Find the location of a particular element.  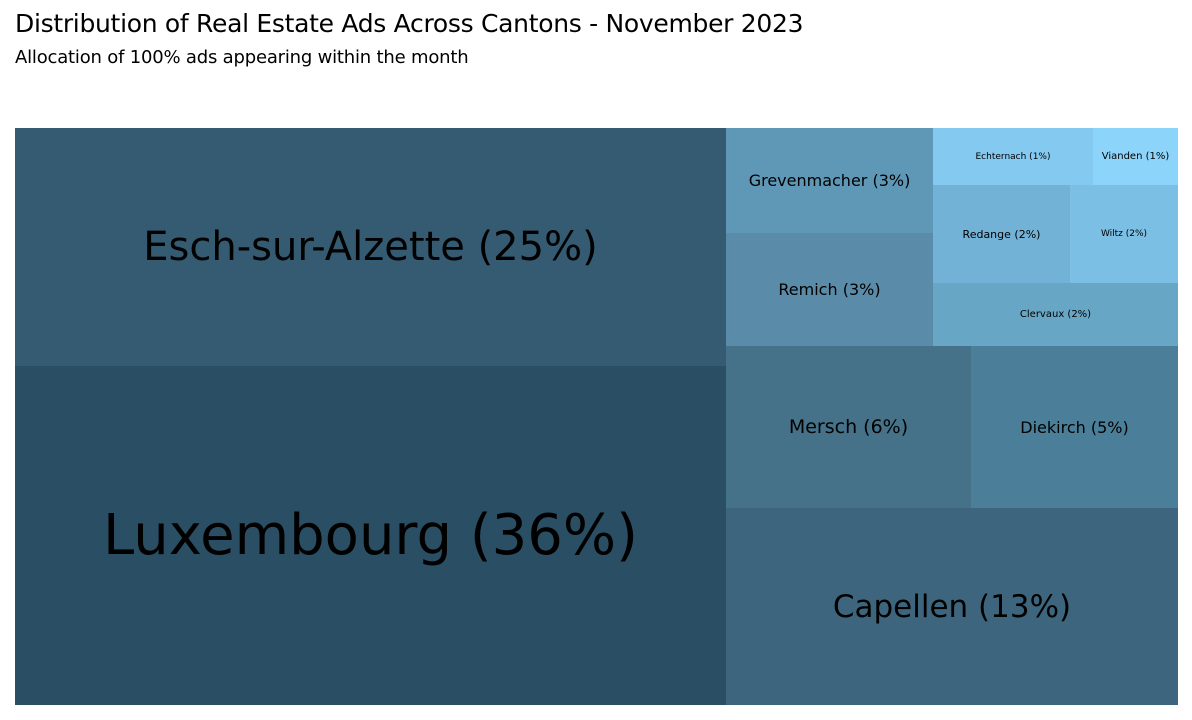

treemap-label-vianden: Vianden (1%) is located at coordinates (1135, 156).